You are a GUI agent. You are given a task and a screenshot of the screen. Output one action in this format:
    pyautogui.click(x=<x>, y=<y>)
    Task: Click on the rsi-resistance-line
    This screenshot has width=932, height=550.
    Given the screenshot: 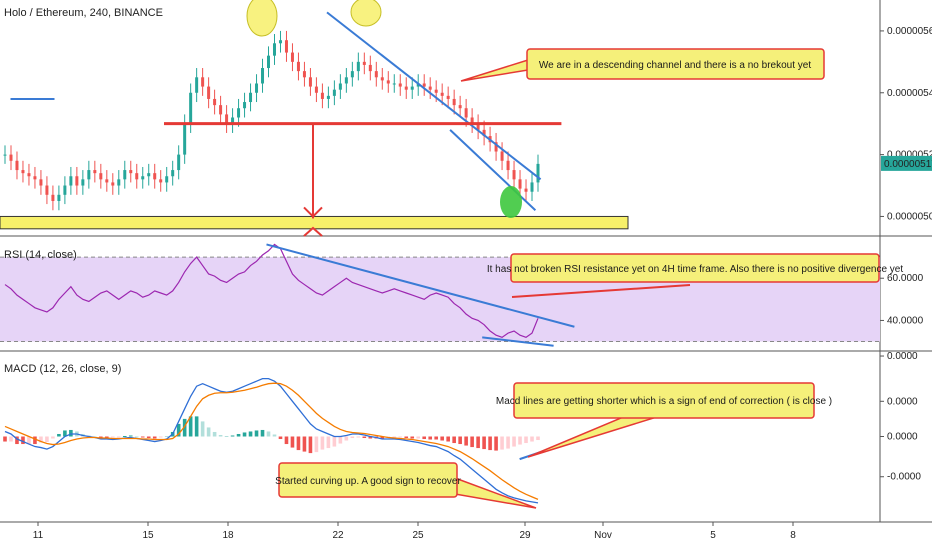 What is the action you would take?
    pyautogui.click(x=420, y=285)
    